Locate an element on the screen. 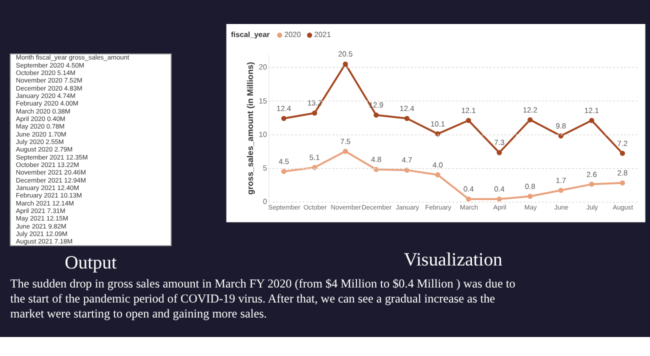  y-axis-title: gross_sales_amount (in Millions) is located at coordinates (250, 128).